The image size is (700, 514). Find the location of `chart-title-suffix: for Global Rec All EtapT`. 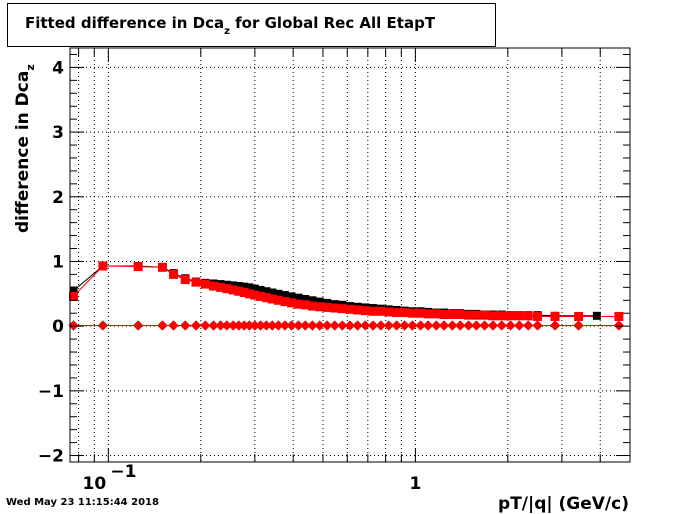

chart-title-suffix: for Global Rec All EtapT is located at coordinates (332, 23).